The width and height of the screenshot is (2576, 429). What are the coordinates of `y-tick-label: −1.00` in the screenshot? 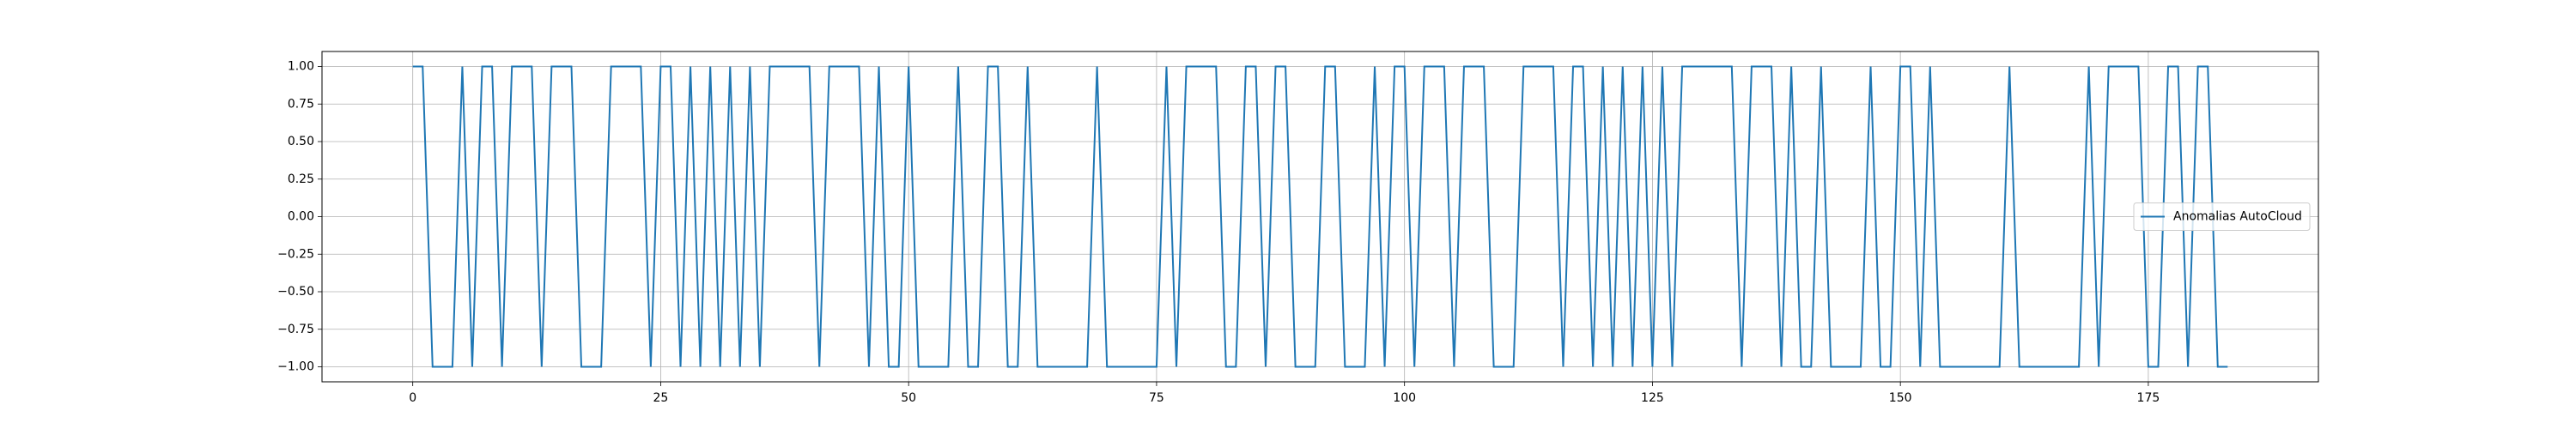 It's located at (295, 367).